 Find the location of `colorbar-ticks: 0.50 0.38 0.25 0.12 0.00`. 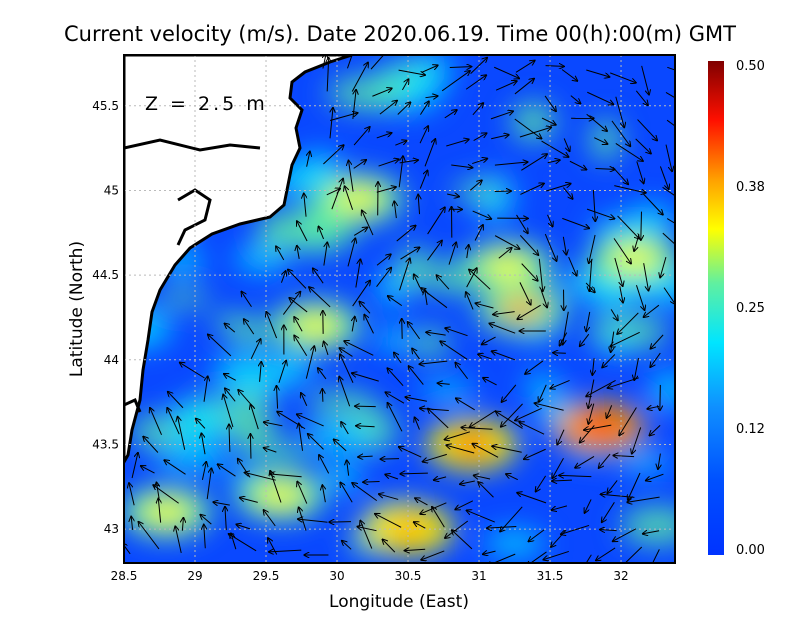

colorbar-ticks: 0.50 0.38 0.25 0.12 0.00 is located at coordinates (750, 308).